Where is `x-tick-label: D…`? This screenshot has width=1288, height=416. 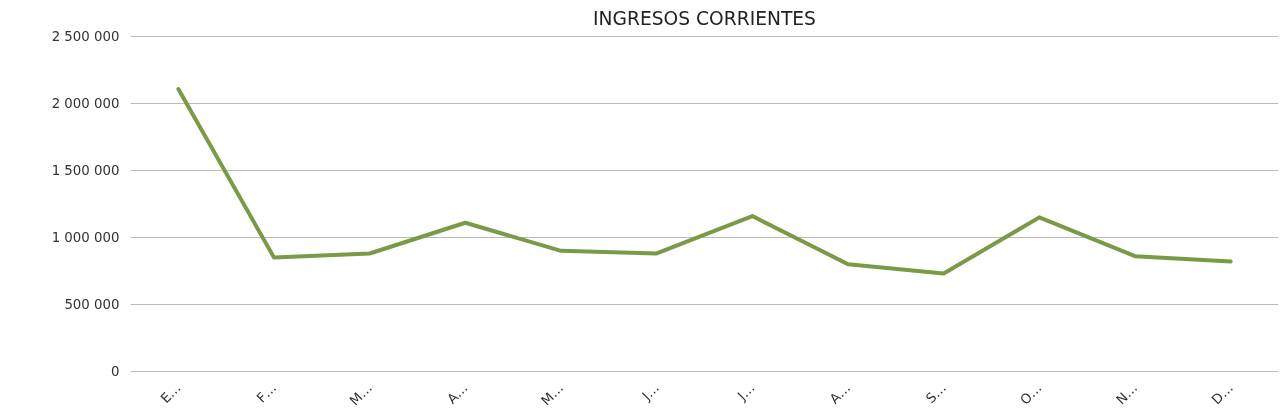
x-tick-label: D… is located at coordinates (1222, 394).